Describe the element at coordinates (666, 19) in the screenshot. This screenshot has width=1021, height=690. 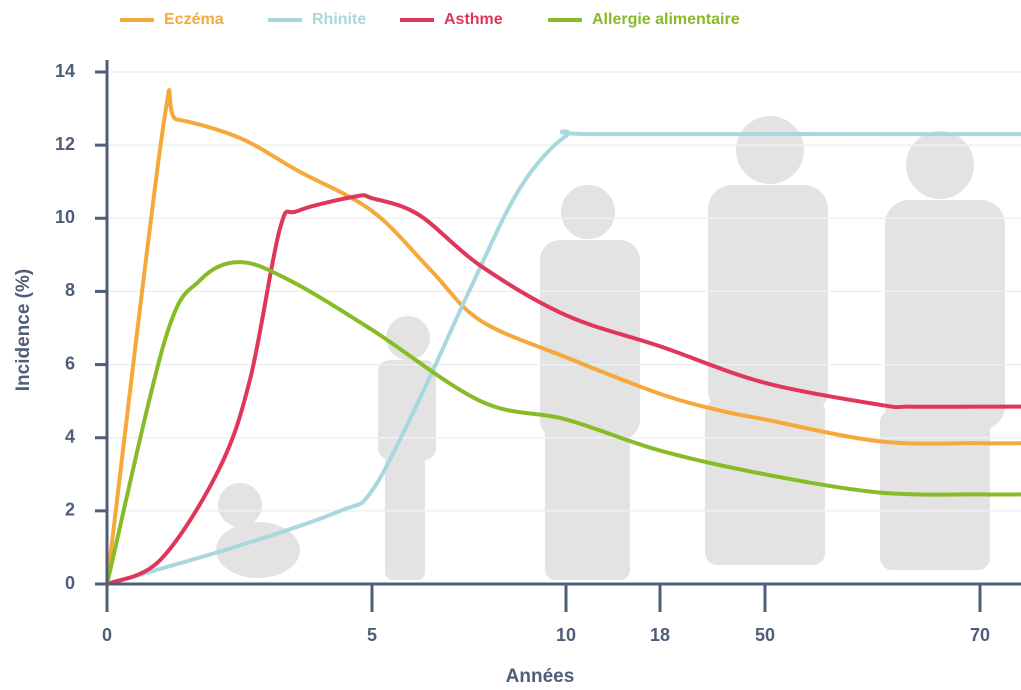
I see `legend-label: Allergie alimentaire` at that location.